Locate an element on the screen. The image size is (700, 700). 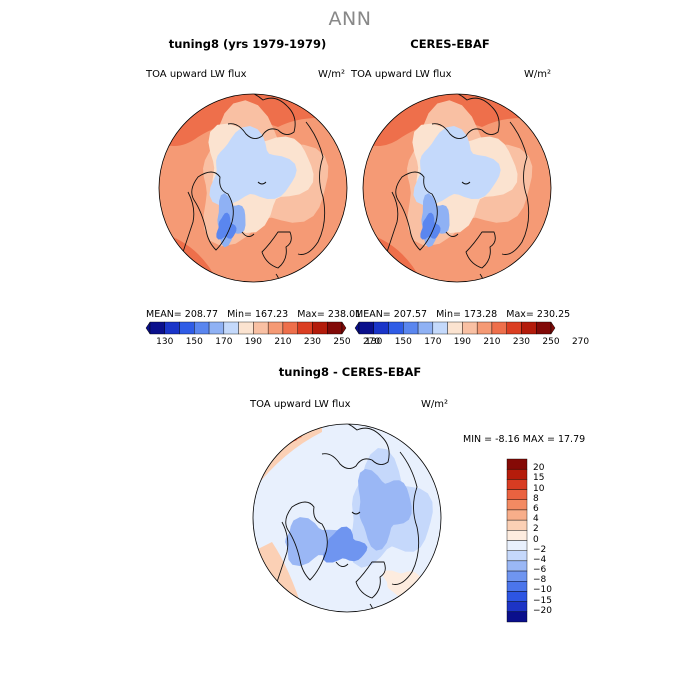
colorbar-labels-diff: 20 15 10 8 6 4 2 0 −2 −4 −6 −8 −10 −15 −20 is located at coordinates (553, 540).